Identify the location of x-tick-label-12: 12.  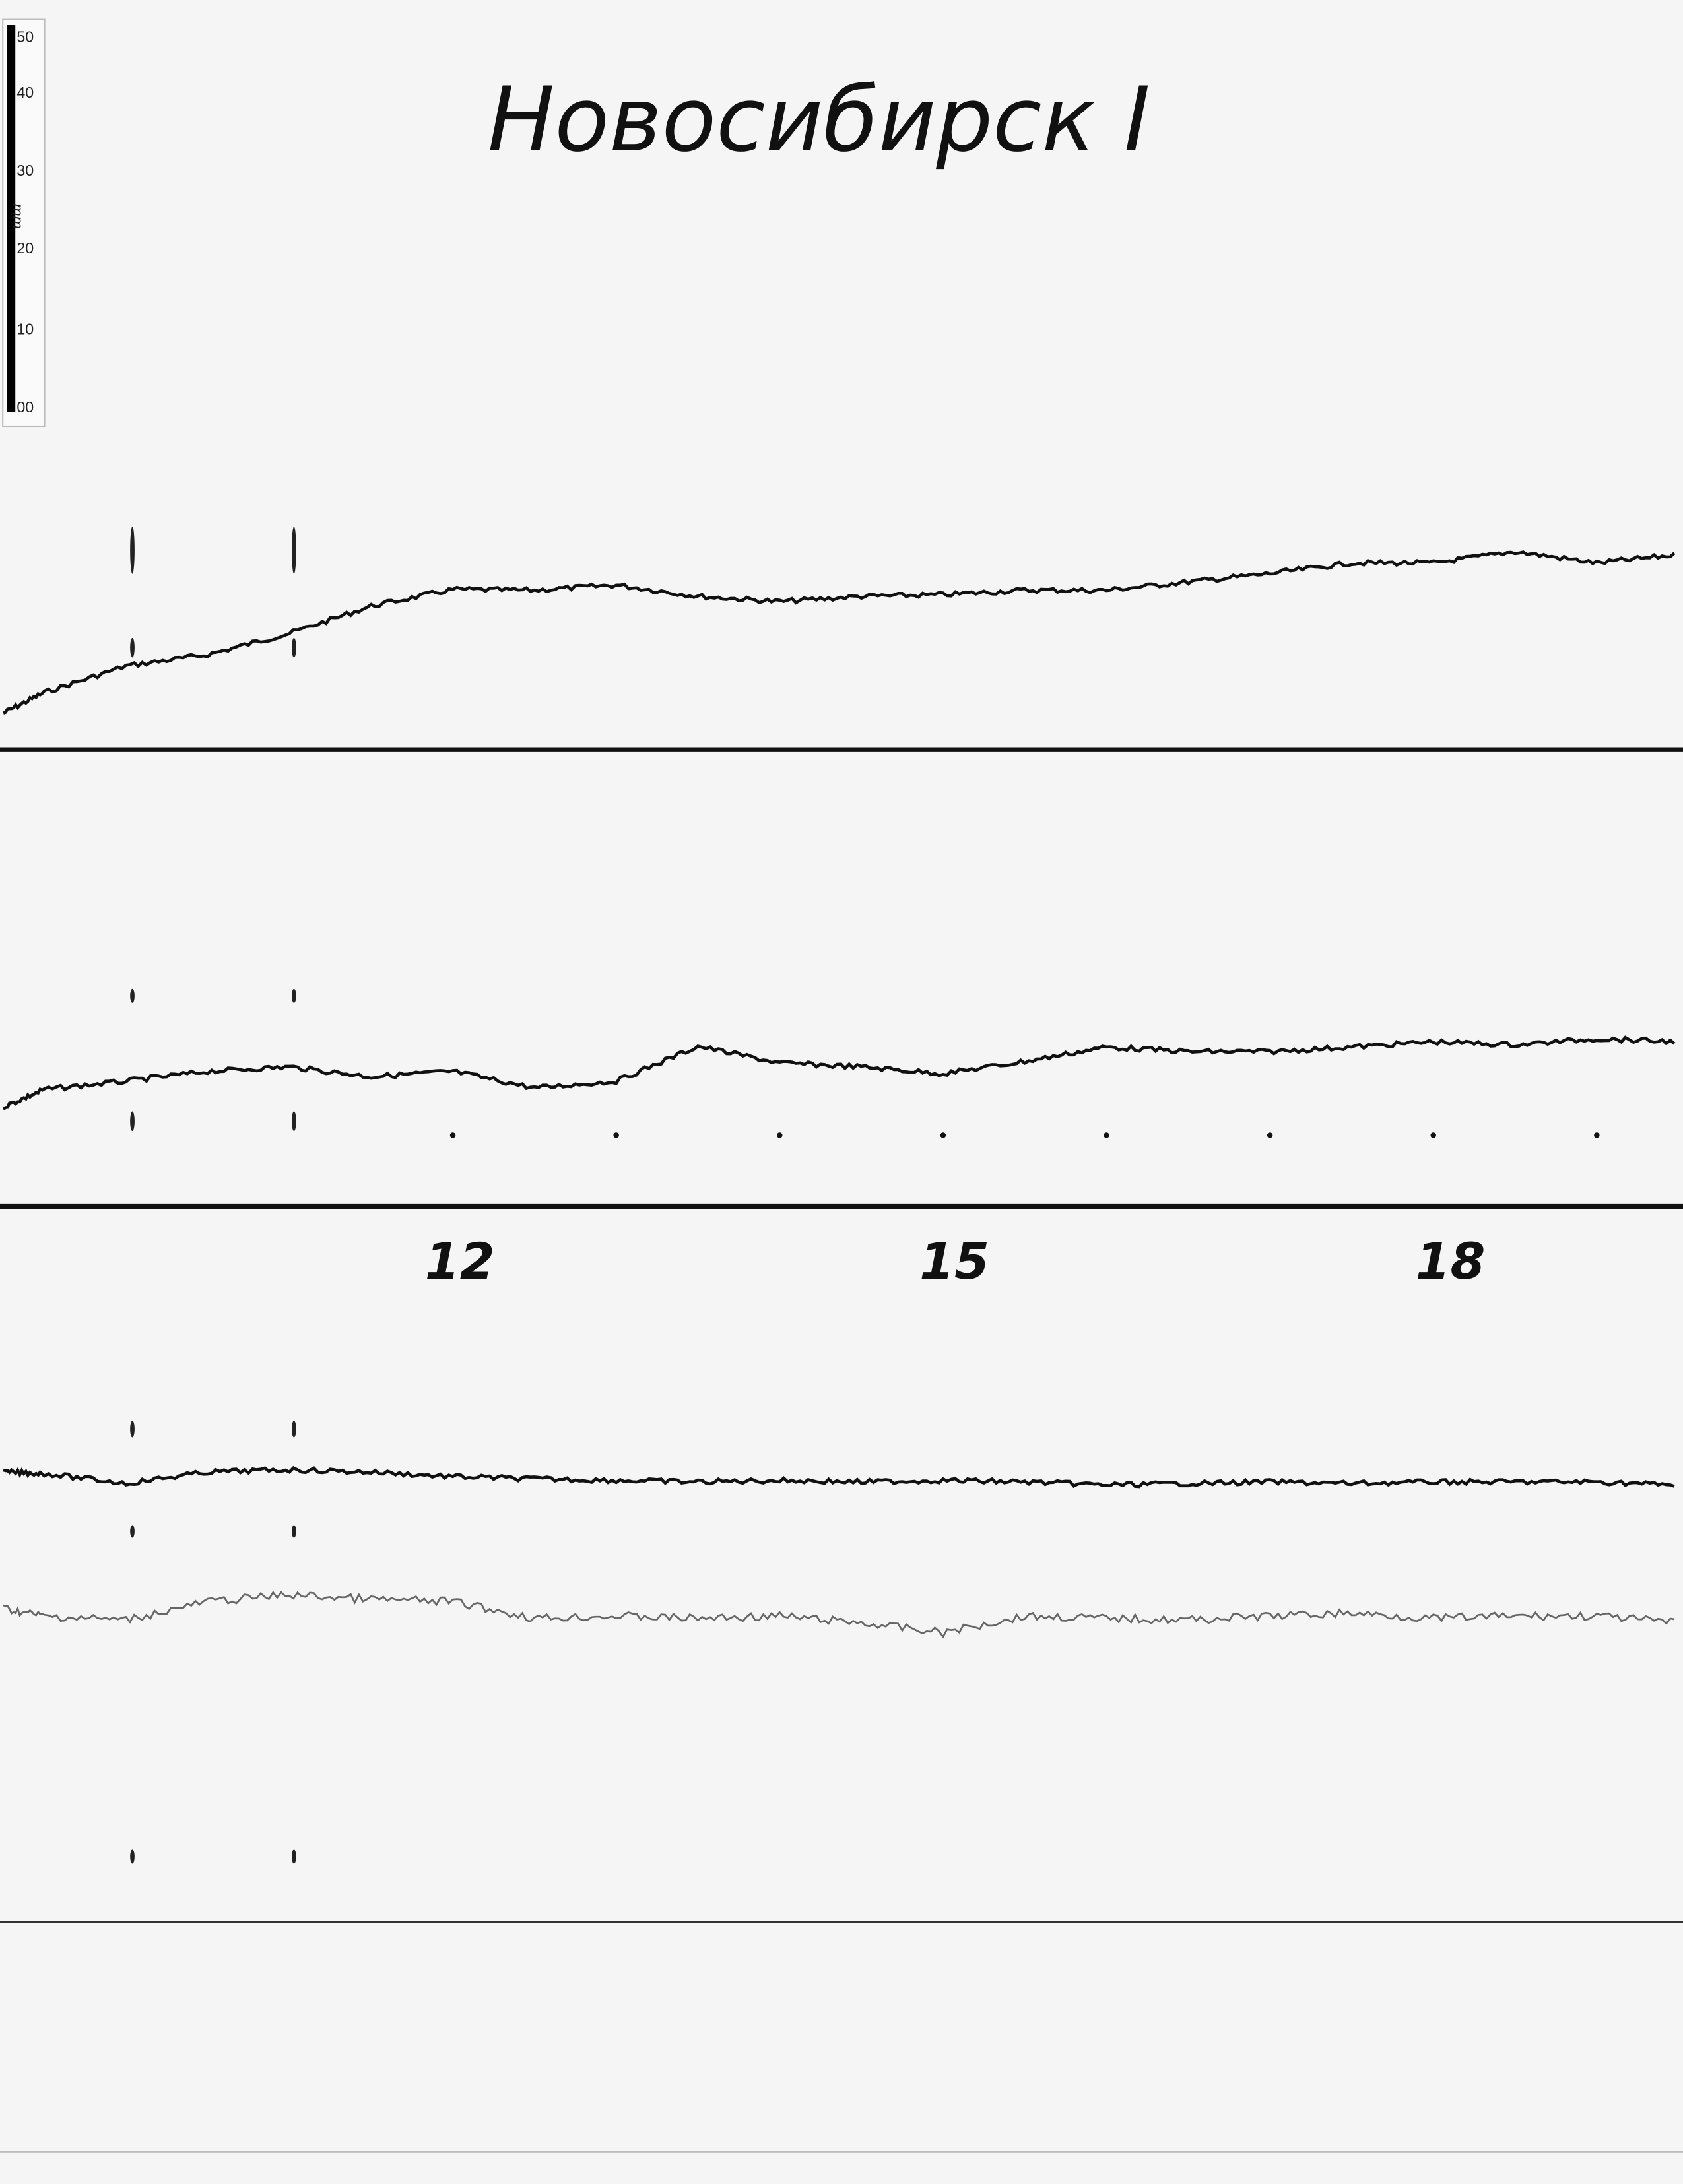
(460, 1261).